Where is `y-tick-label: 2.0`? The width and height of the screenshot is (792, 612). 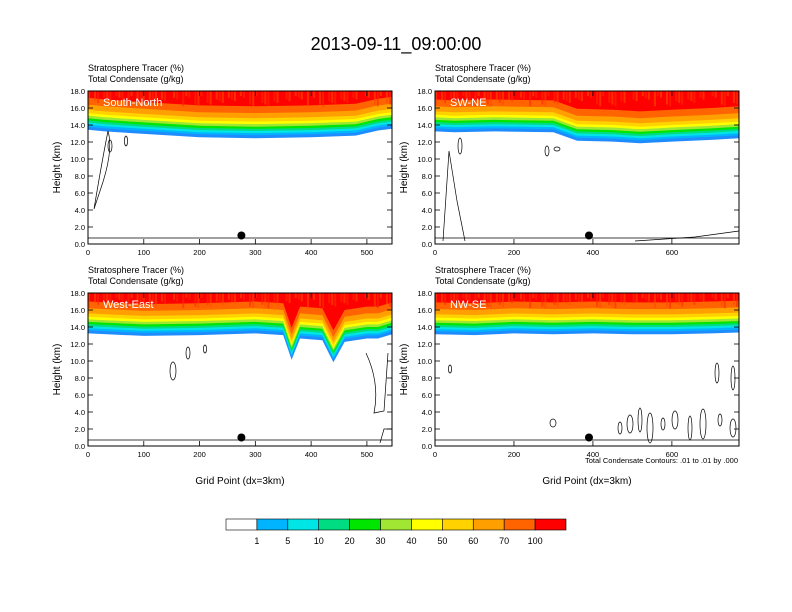
y-tick-label: 2.0 is located at coordinates (80, 227).